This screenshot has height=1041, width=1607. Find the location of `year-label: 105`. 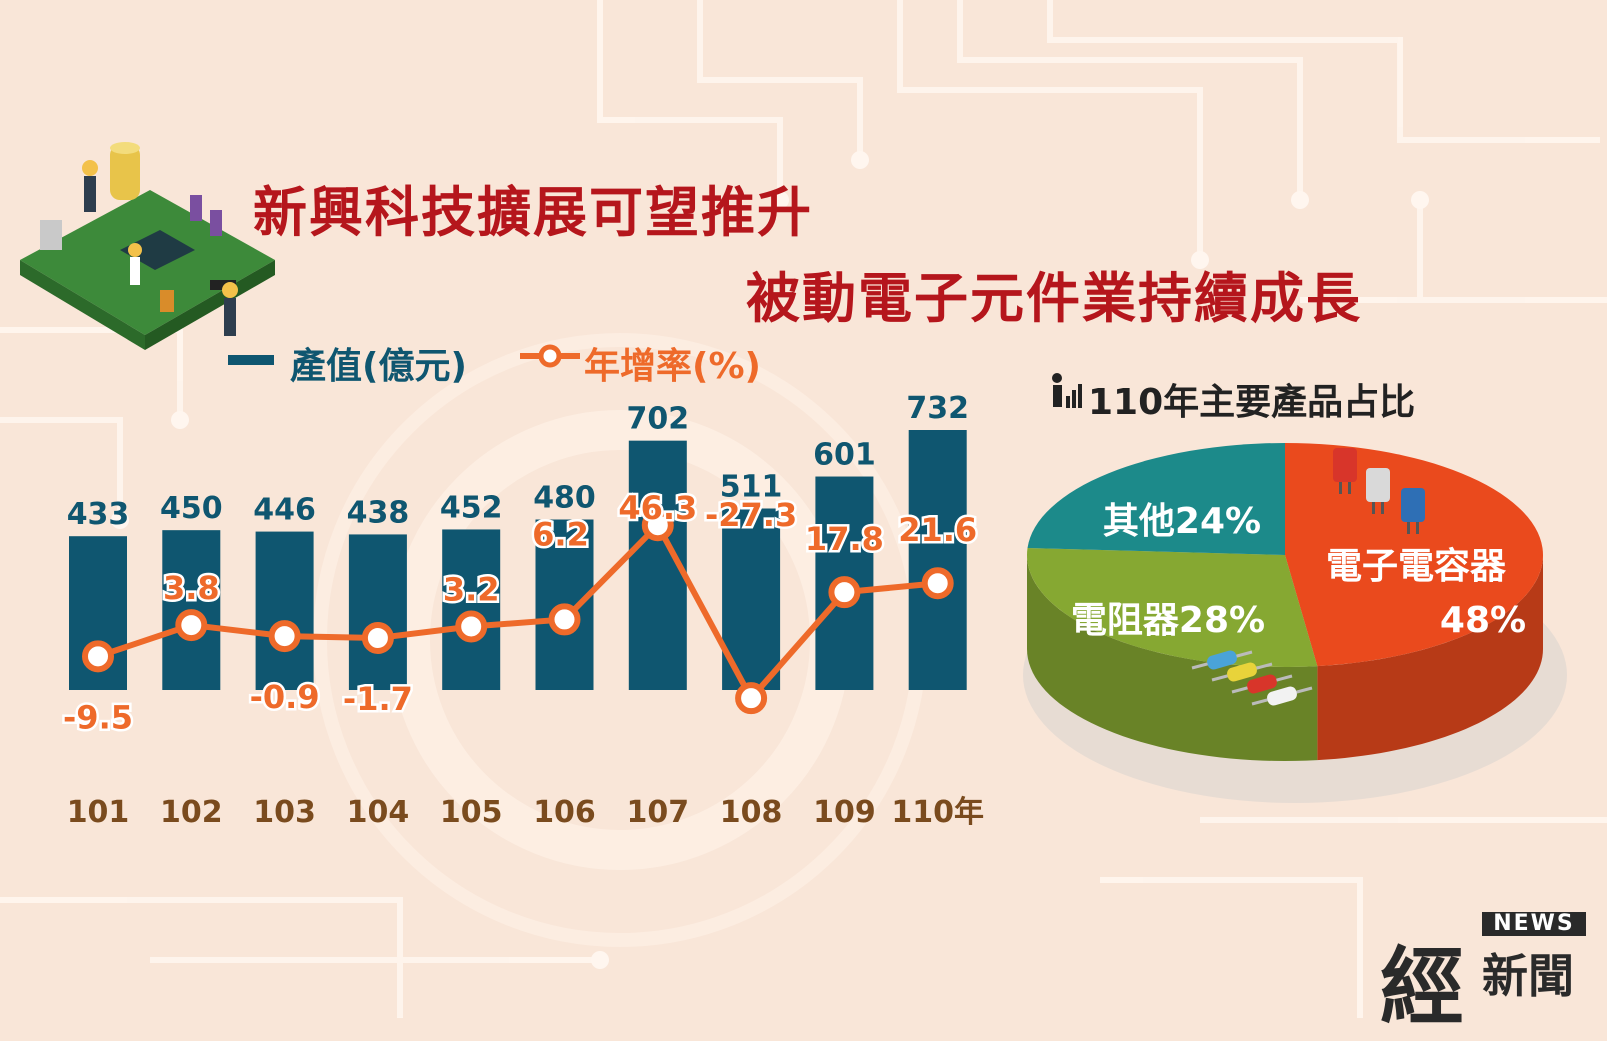

year-label: 105 is located at coordinates (471, 812).